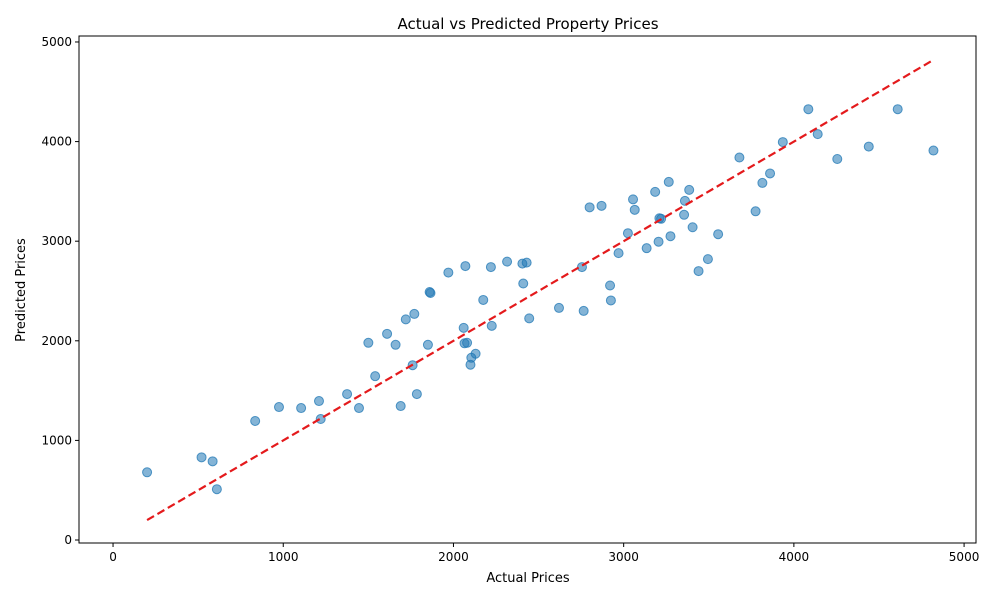  Describe the element at coordinates (544, 553) in the screenshot. I see `x-axis: 0 1000 2000 3000 4000 5000` at that location.